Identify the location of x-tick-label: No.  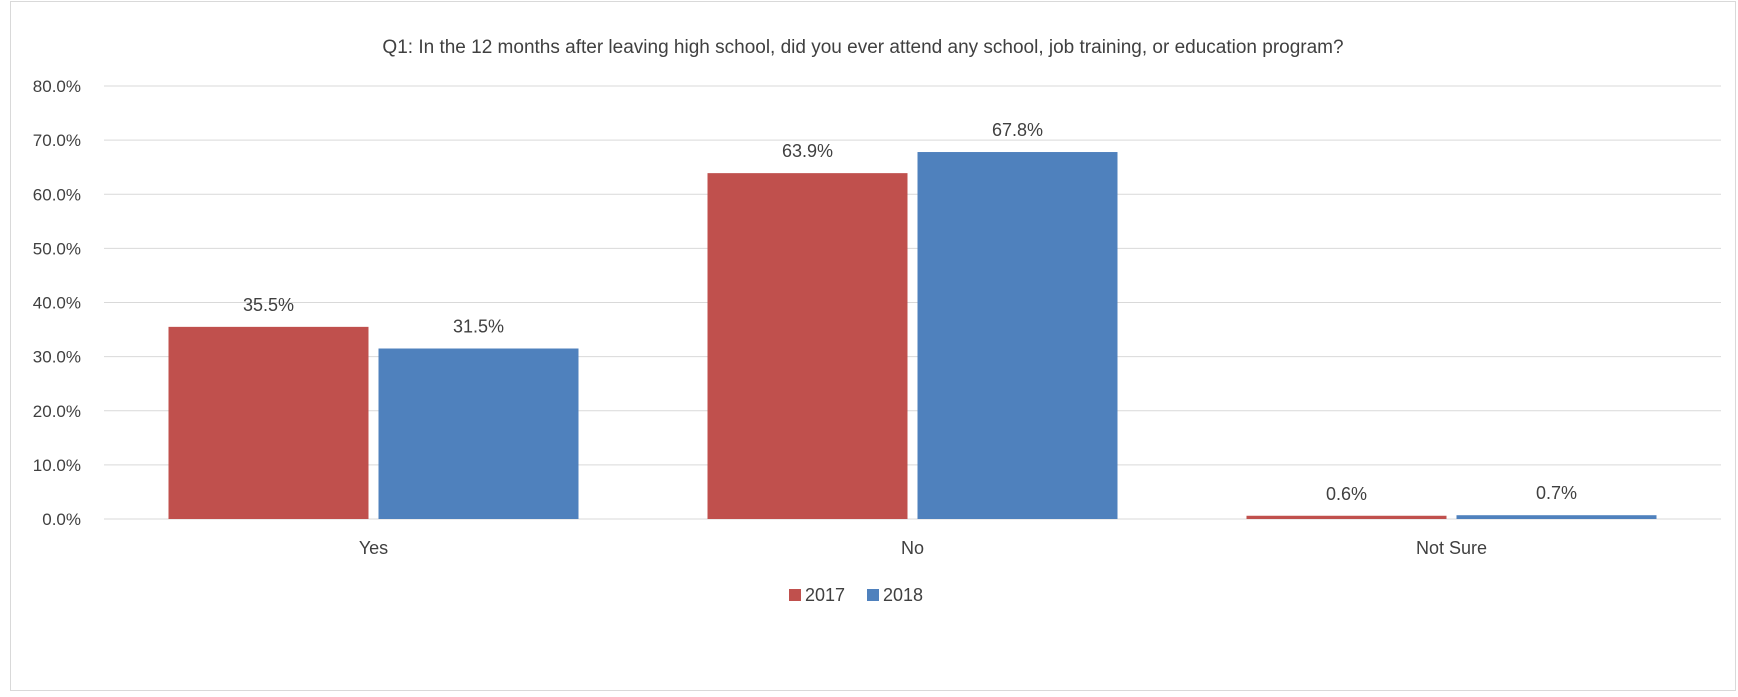
(912, 548).